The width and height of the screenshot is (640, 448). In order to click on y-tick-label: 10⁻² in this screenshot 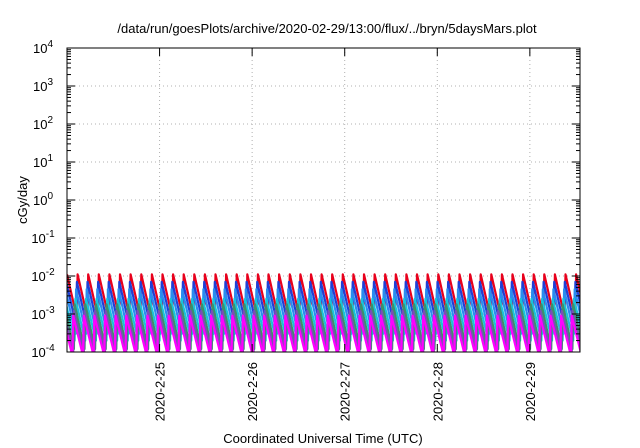, I will do `click(43, 275)`.